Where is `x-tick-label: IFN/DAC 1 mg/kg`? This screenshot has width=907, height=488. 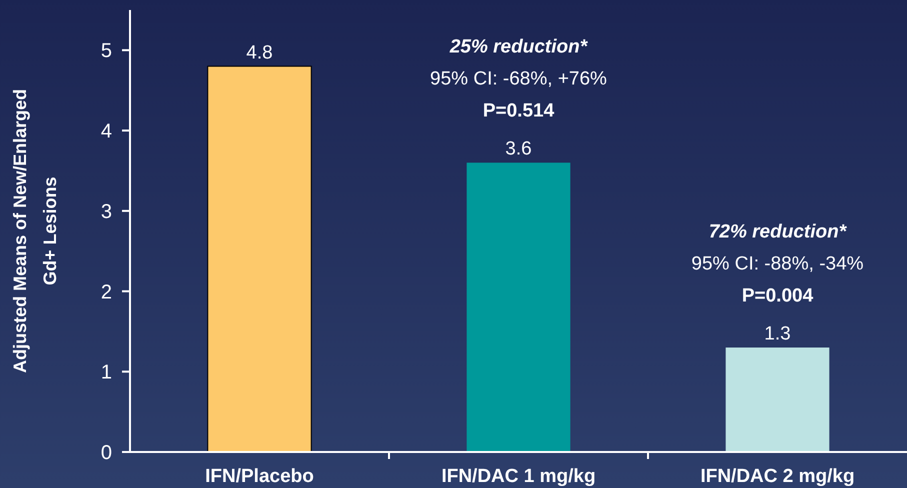
x-tick-label: IFN/DAC 1 mg/kg is located at coordinates (518, 476).